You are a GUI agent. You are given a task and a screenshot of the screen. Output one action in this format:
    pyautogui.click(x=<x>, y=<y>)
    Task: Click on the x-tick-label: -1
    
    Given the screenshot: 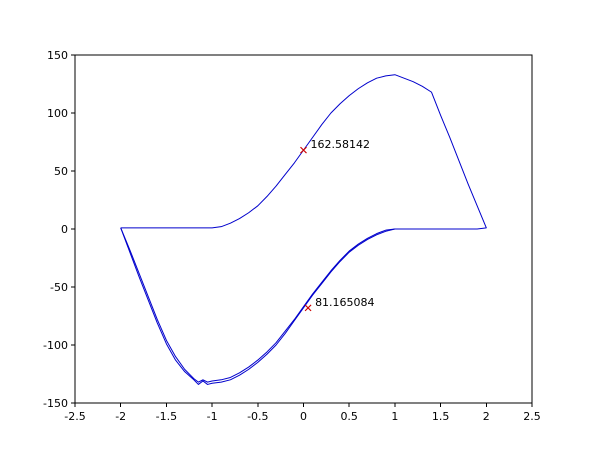 What is the action you would take?
    pyautogui.click(x=212, y=416)
    